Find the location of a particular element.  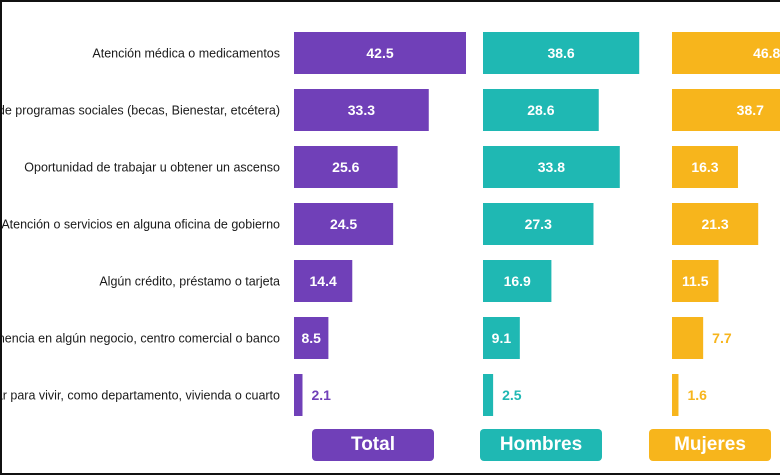

data-label: 27.3 is located at coordinates (538, 224).